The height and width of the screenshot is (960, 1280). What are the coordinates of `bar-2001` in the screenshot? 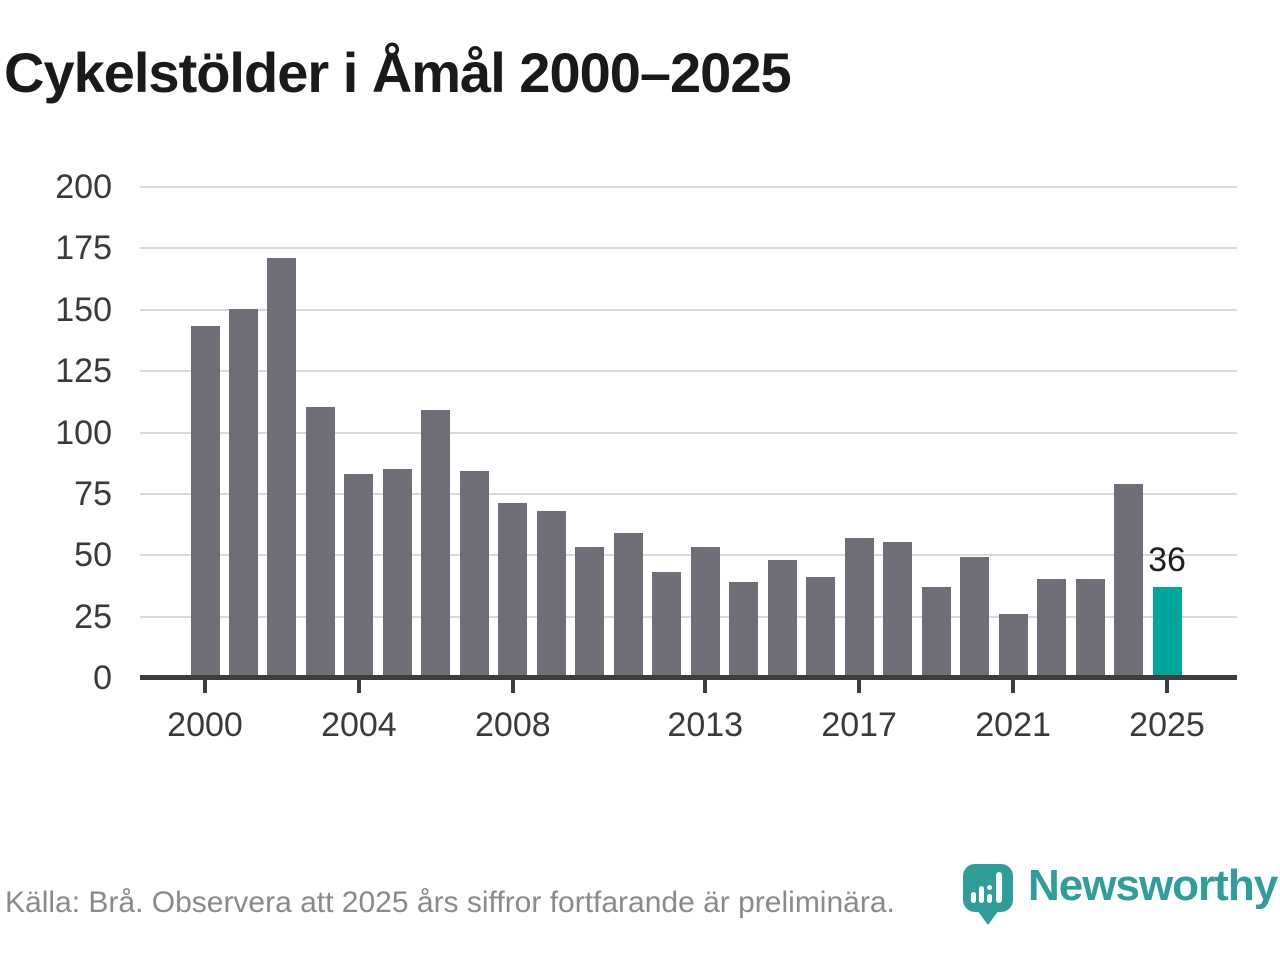 It's located at (243, 492).